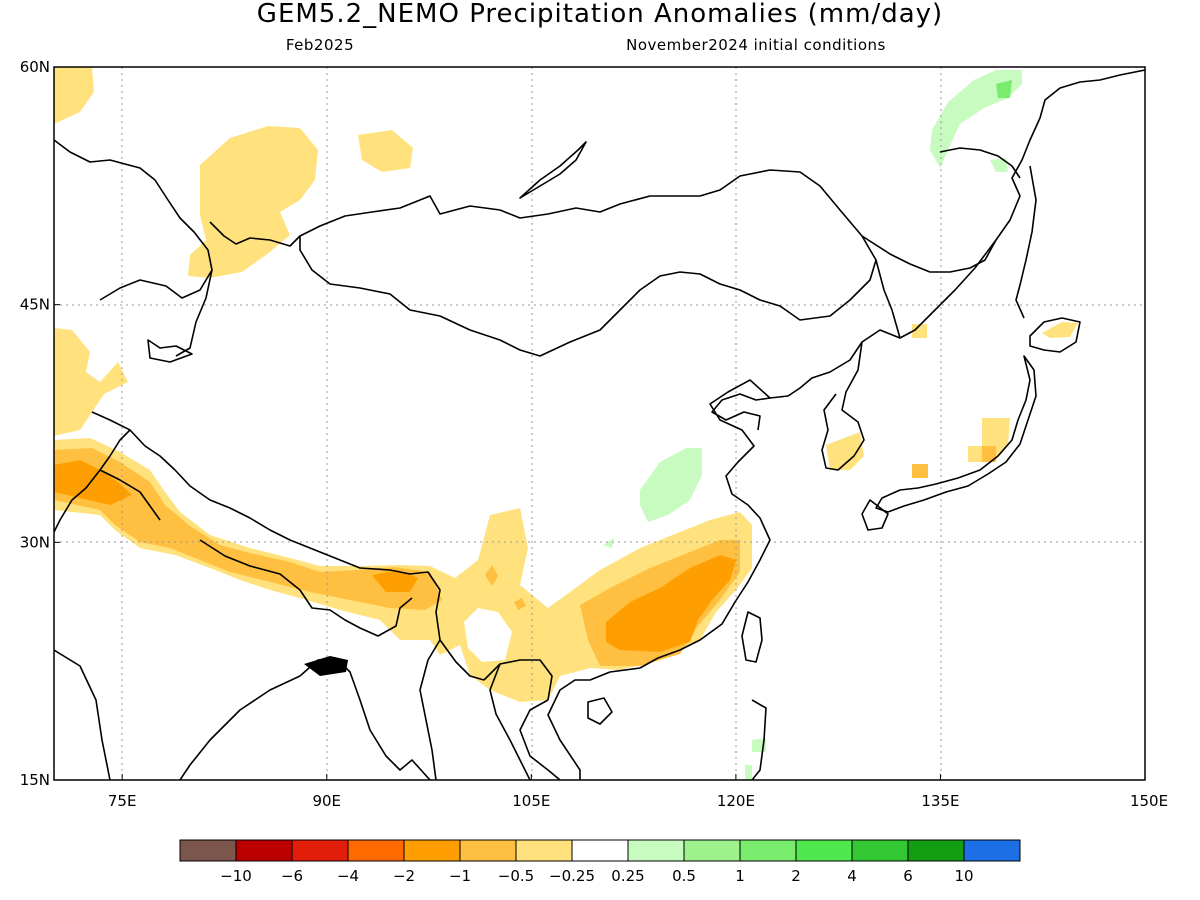 The height and width of the screenshot is (900, 1200). Describe the element at coordinates (40, 423) in the screenshot. I see `latitude-axis: 60N 45N 30N 15N` at that location.